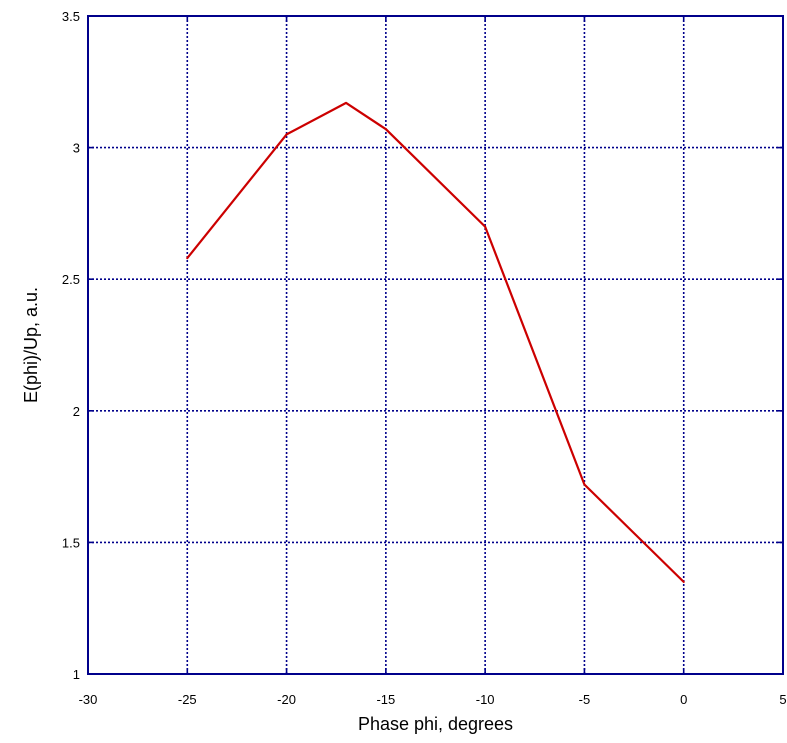 The width and height of the screenshot is (787, 743). What do you see at coordinates (71, 279) in the screenshot?
I see `y-tick-label: 2.5` at bounding box center [71, 279].